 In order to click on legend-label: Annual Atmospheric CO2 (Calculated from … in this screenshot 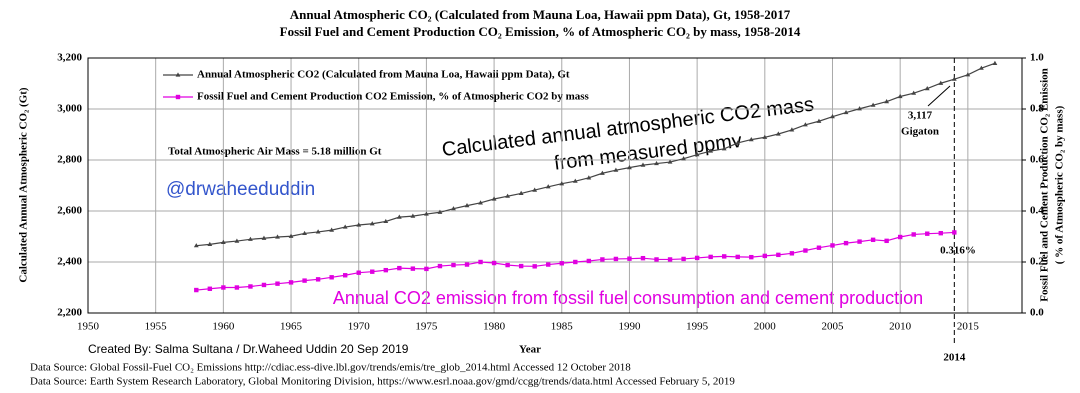, I will do `click(383, 75)`.